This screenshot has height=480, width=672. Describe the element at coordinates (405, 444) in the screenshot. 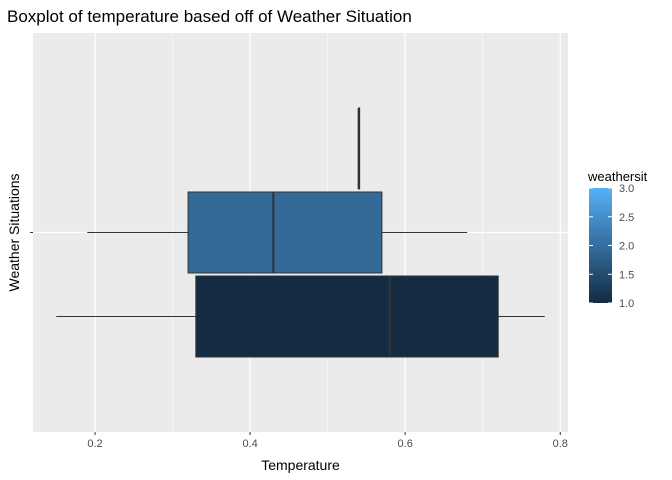

I see `x-tick-label: 0.6` at that location.